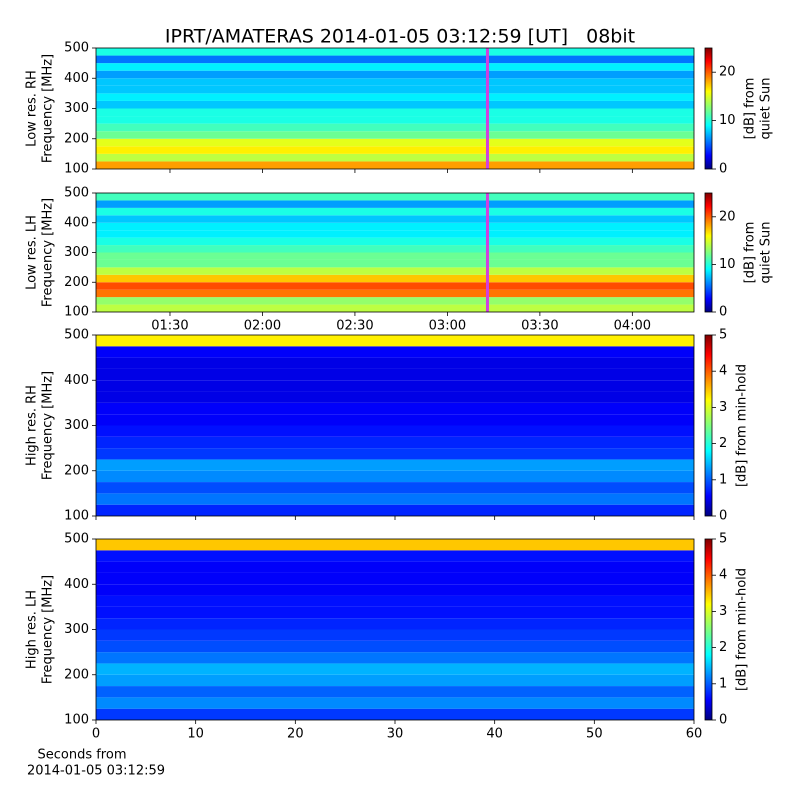 This screenshot has height=804, width=800. I want to click on y-axis-label: High res. RH, so click(32, 425).